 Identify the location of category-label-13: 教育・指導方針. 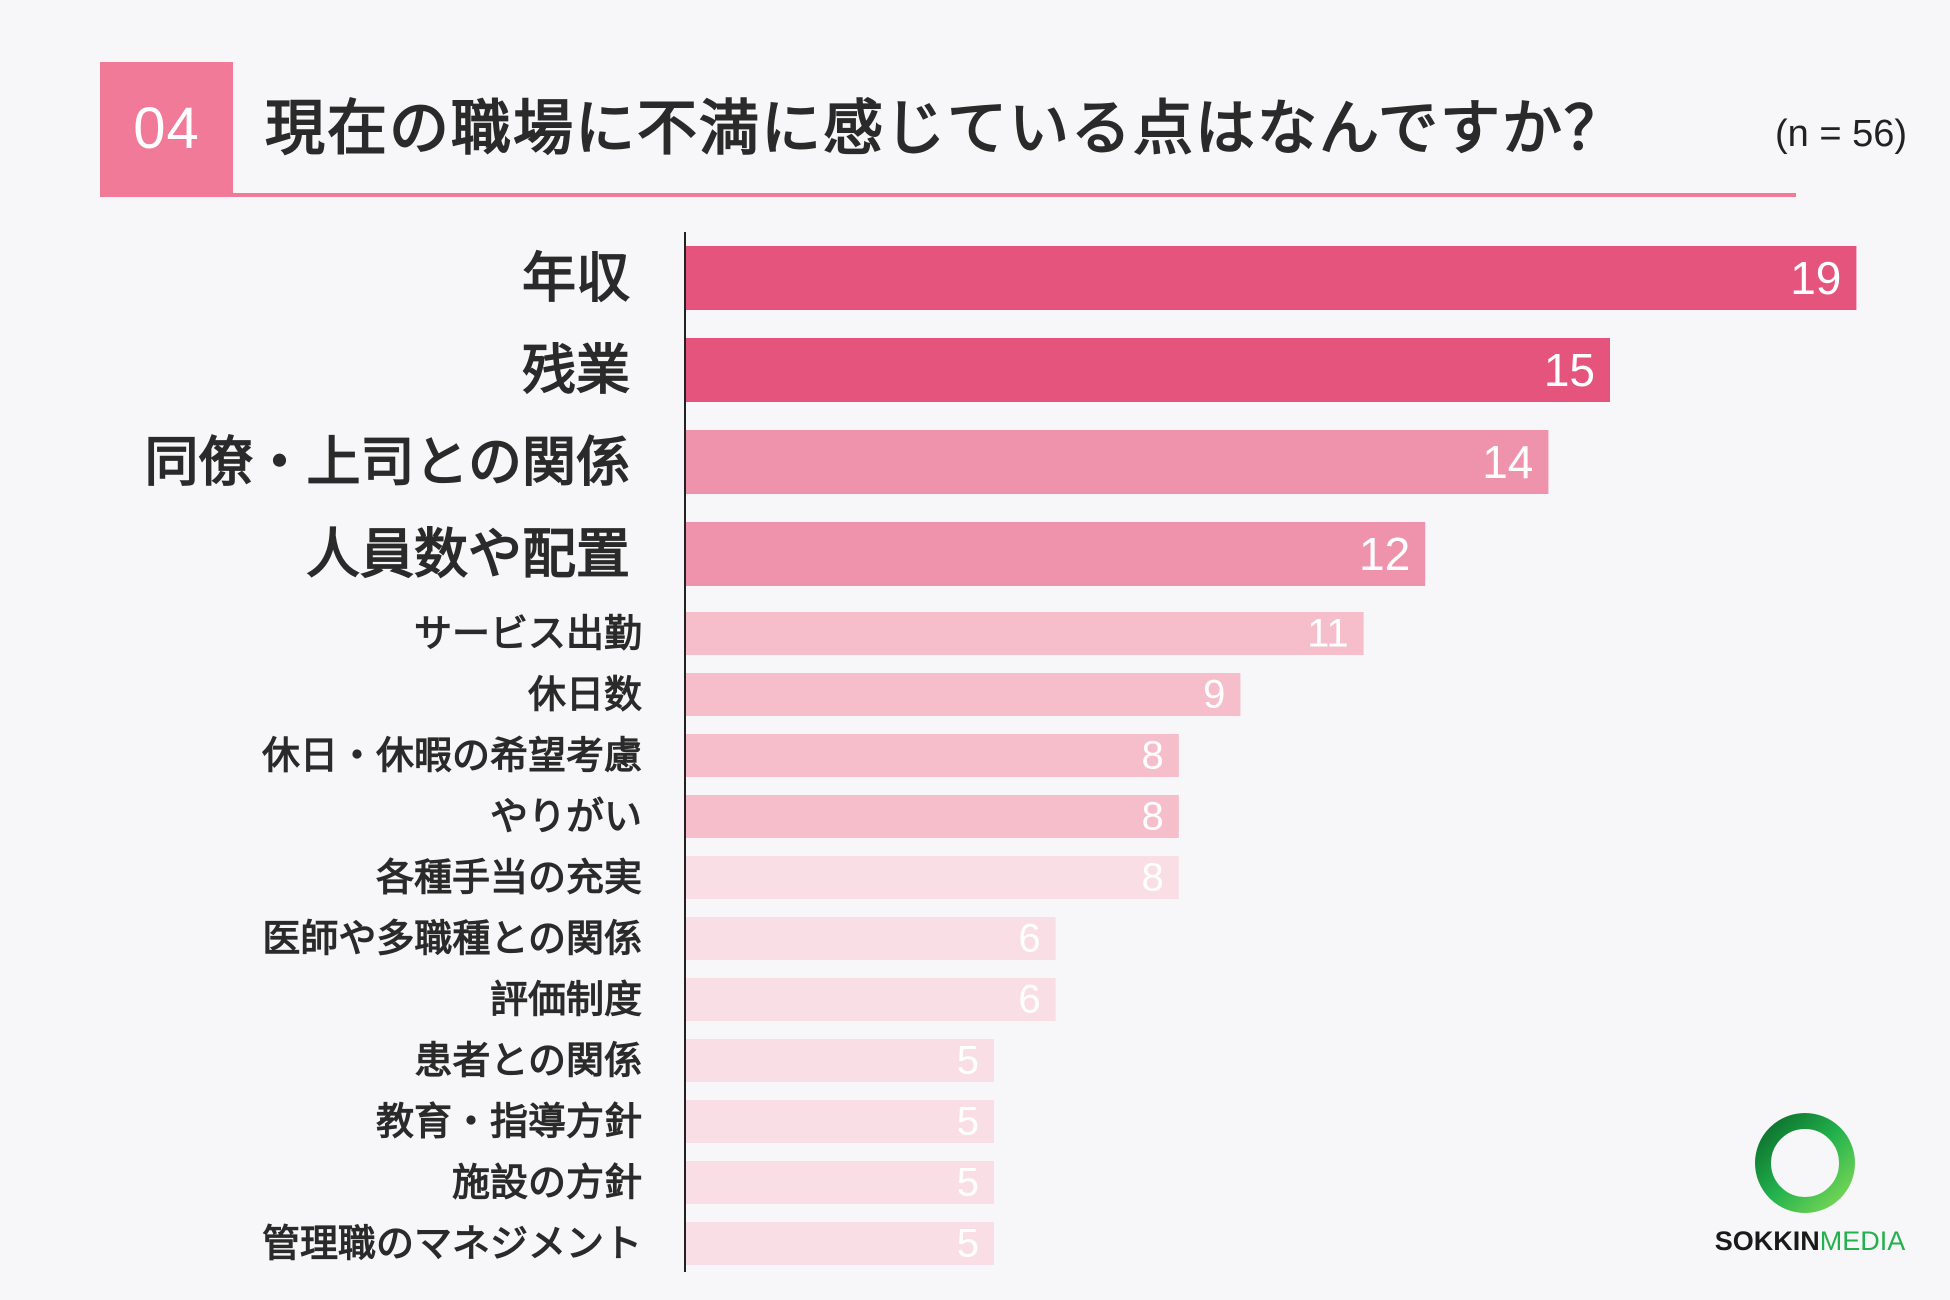
(509, 1122).